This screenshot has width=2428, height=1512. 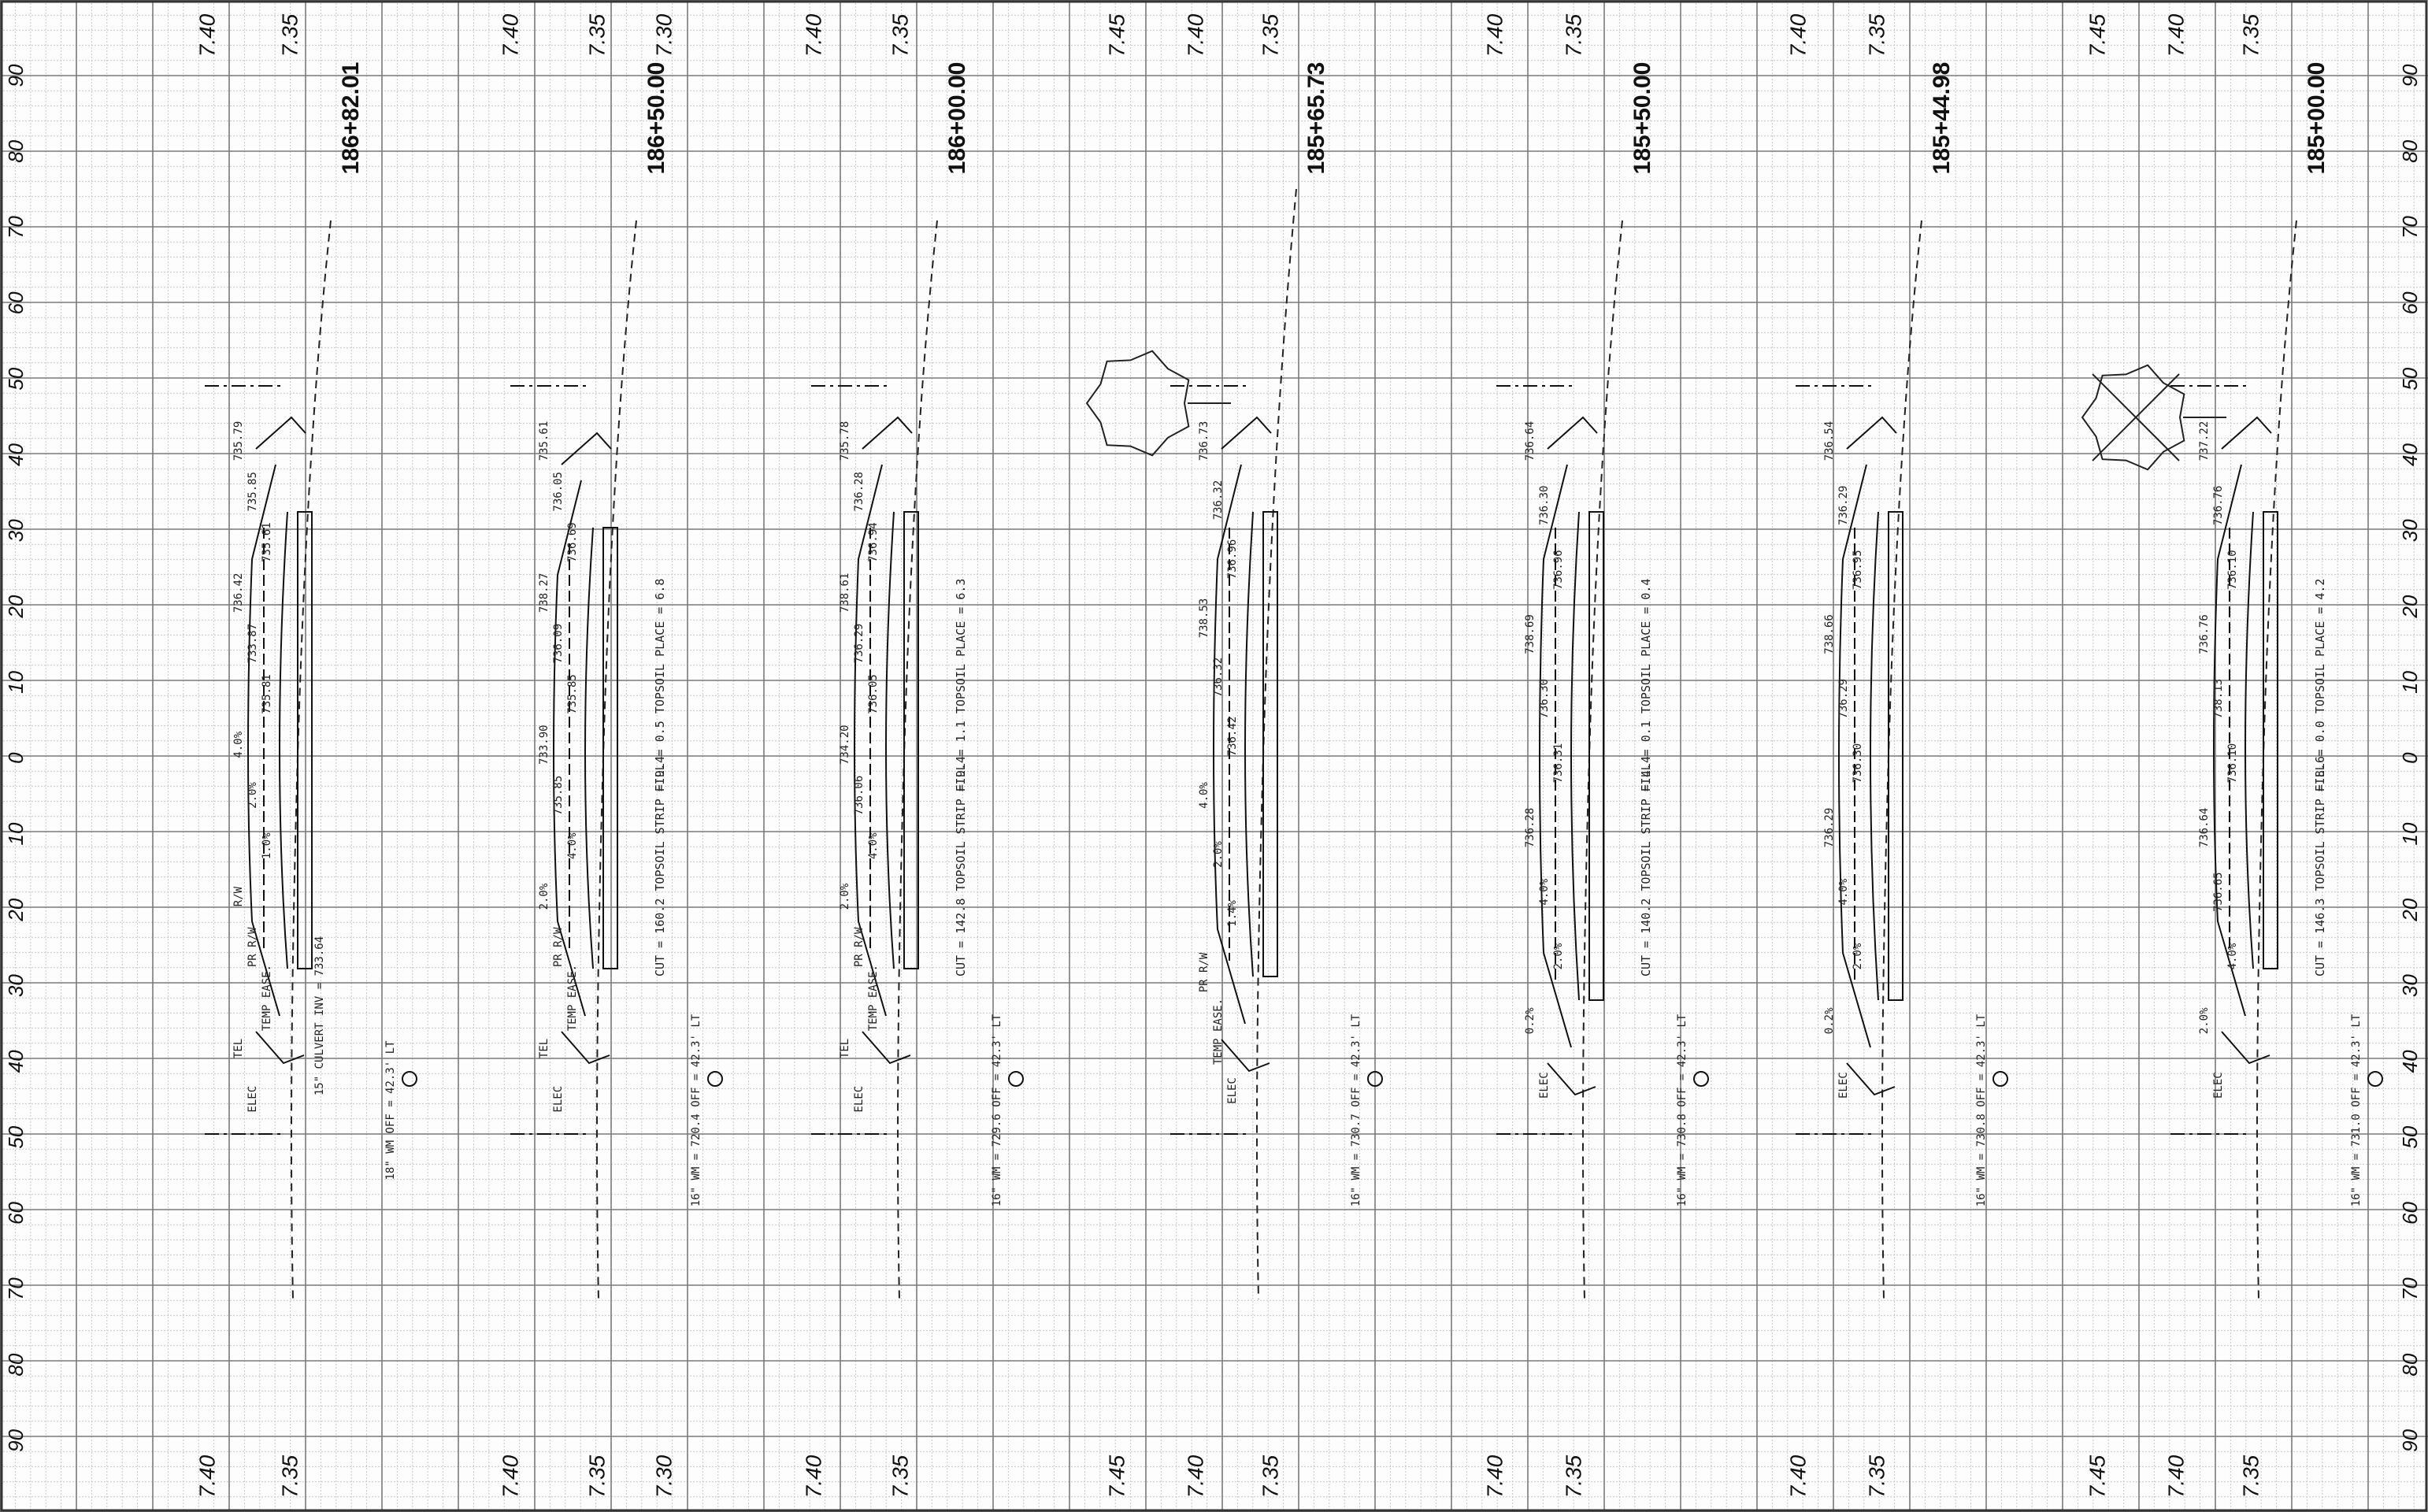 What do you see at coordinates (1530, 634) in the screenshot?
I see `section-callout: 738.69` at bounding box center [1530, 634].